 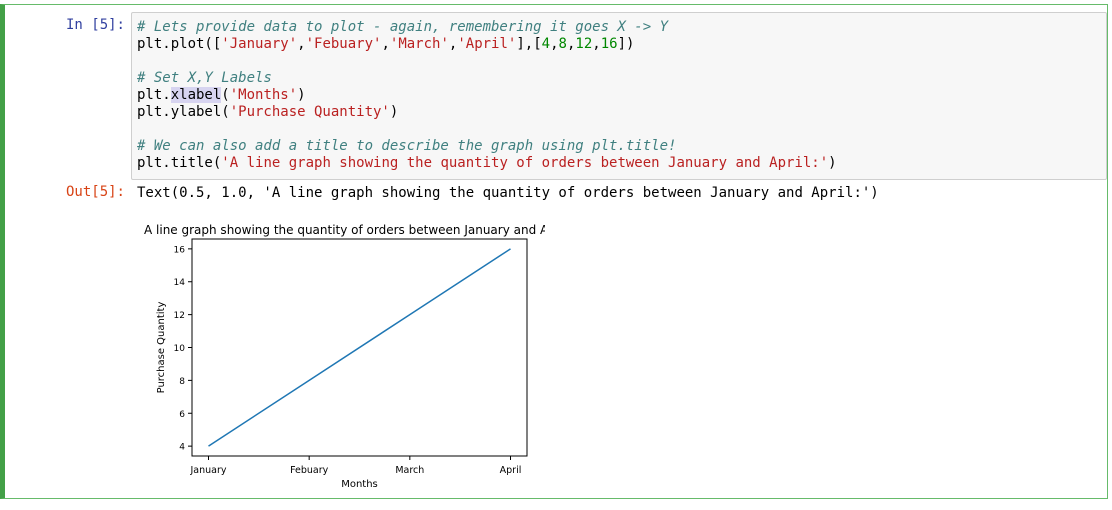 I want to click on code-token: 'Months', so click(x=263, y=95).